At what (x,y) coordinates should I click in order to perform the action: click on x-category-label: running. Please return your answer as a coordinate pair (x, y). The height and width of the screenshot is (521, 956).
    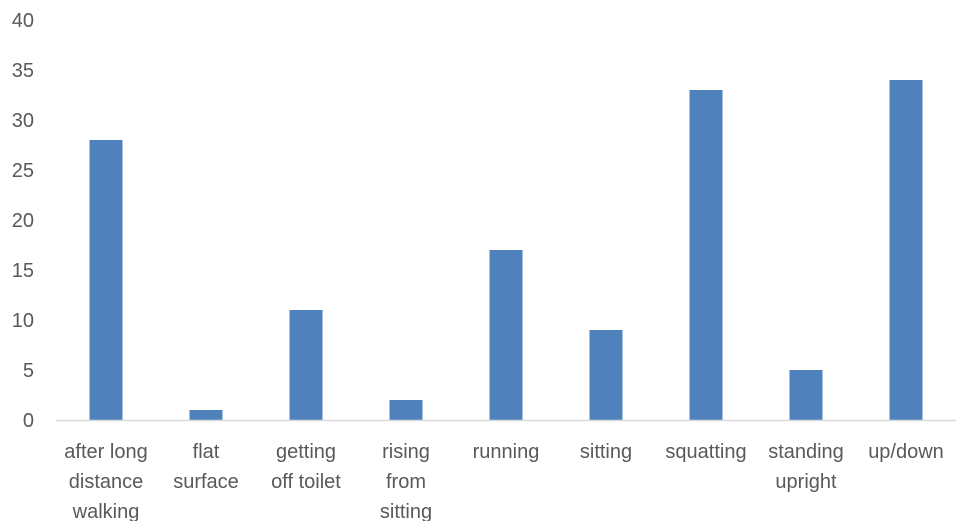
    Looking at the image, I should click on (506, 452).